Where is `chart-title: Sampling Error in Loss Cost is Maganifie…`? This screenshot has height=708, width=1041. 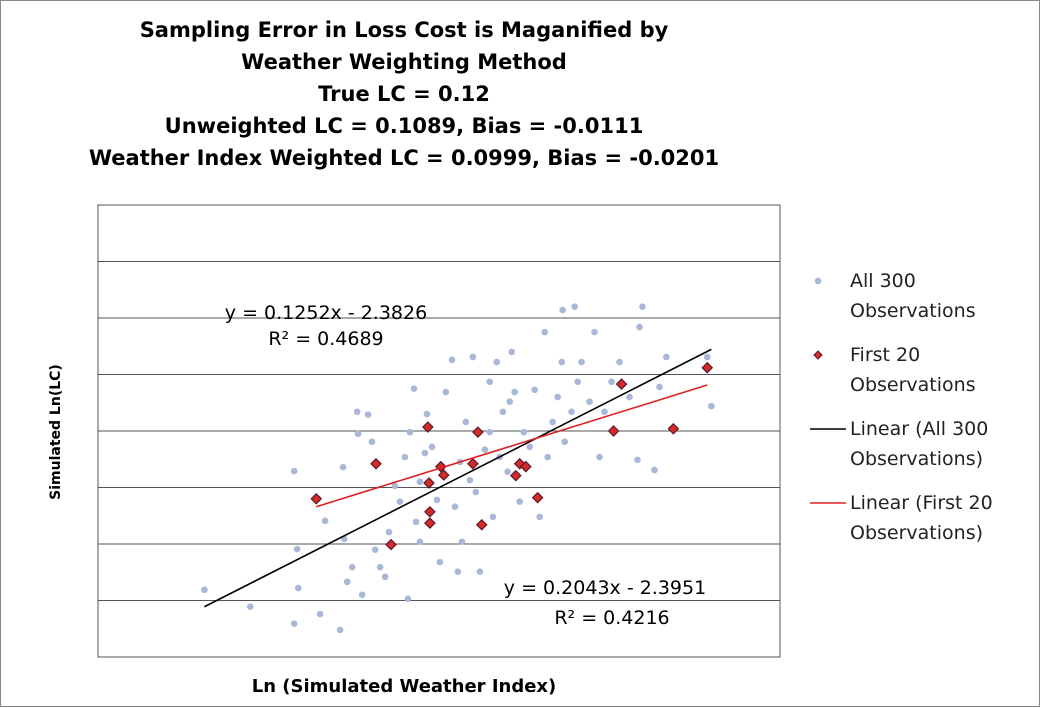 chart-title: Sampling Error in Loss Cost is Maganifie… is located at coordinates (404, 46).